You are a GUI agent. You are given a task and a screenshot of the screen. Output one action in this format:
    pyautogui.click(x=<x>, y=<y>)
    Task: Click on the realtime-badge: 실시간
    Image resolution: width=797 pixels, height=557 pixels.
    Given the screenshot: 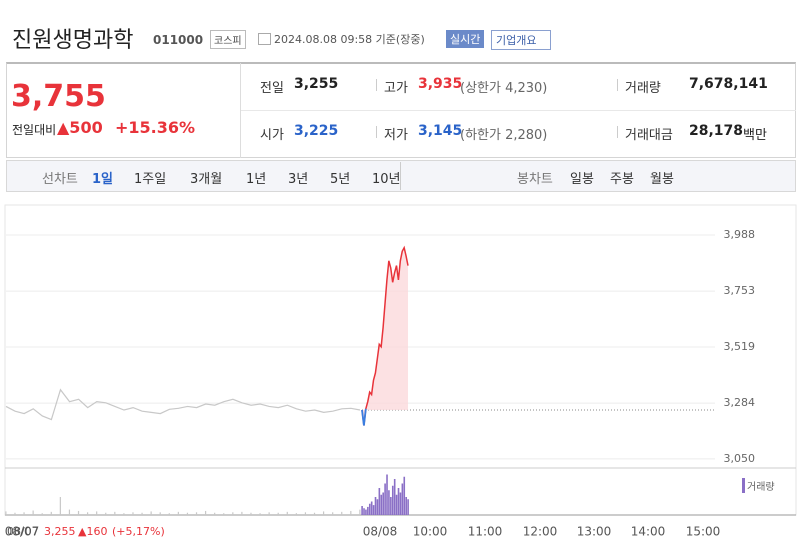 What is the action you would take?
    pyautogui.click(x=465, y=39)
    